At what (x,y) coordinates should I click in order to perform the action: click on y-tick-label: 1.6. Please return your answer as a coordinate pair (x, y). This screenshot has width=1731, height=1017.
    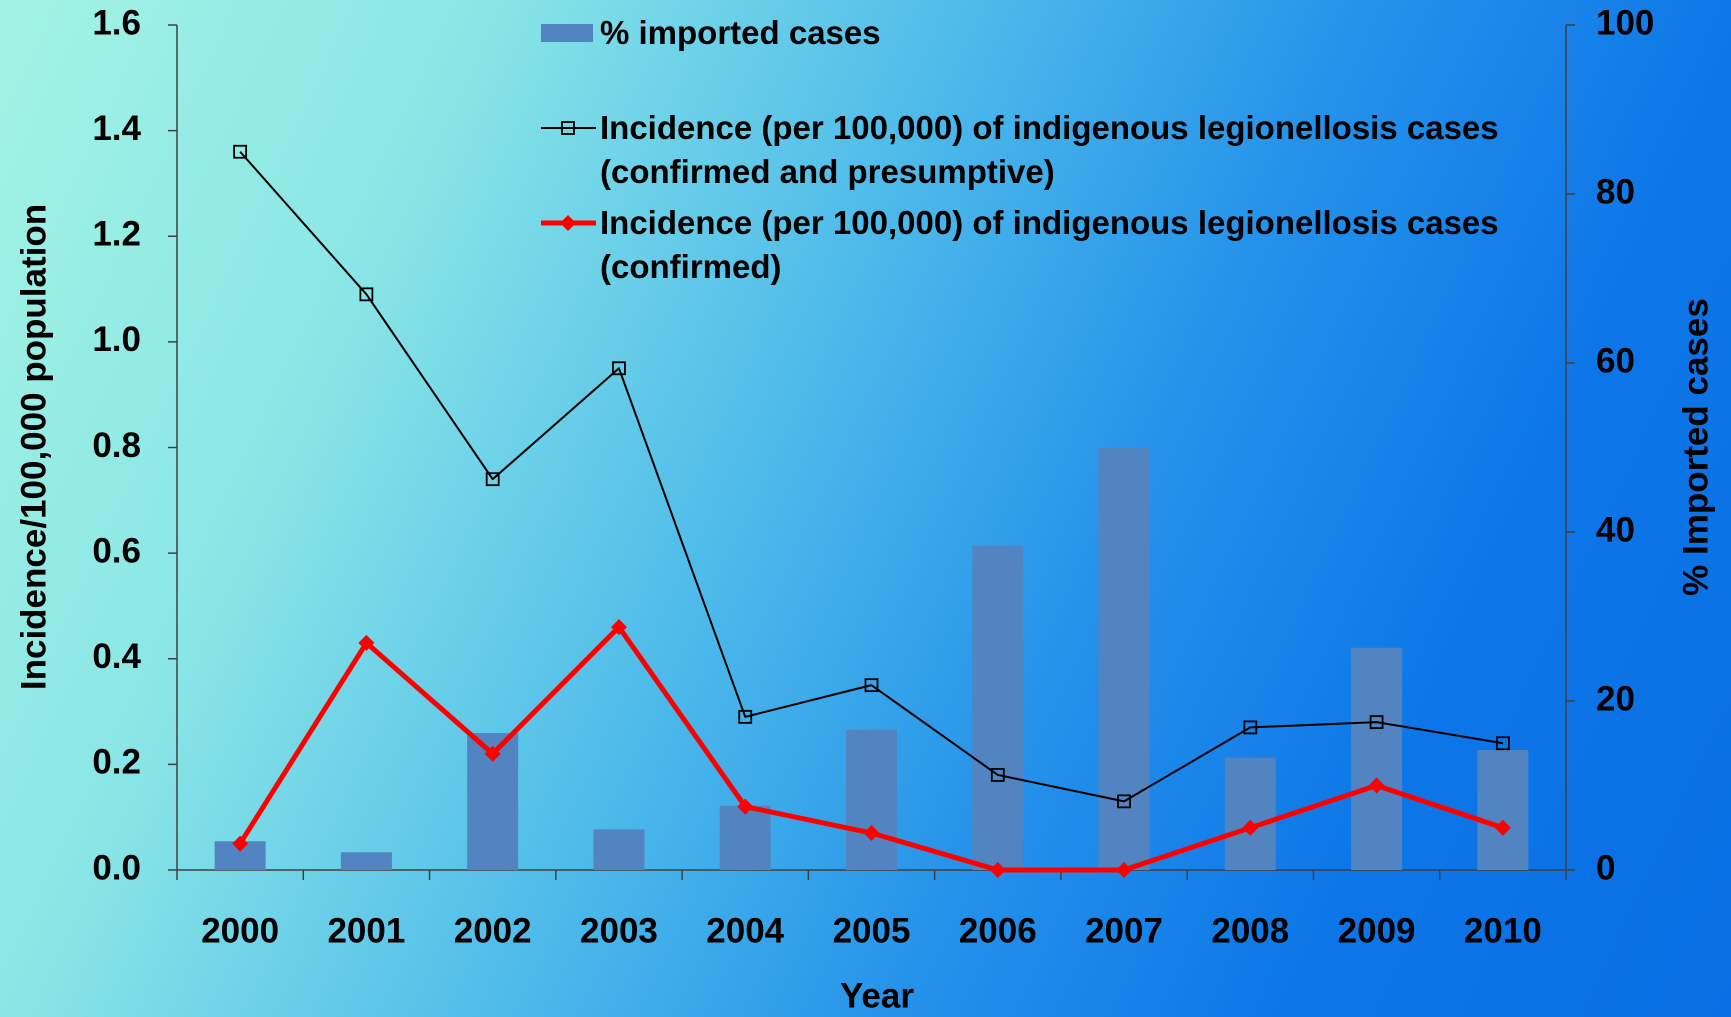
    Looking at the image, I should click on (116, 22).